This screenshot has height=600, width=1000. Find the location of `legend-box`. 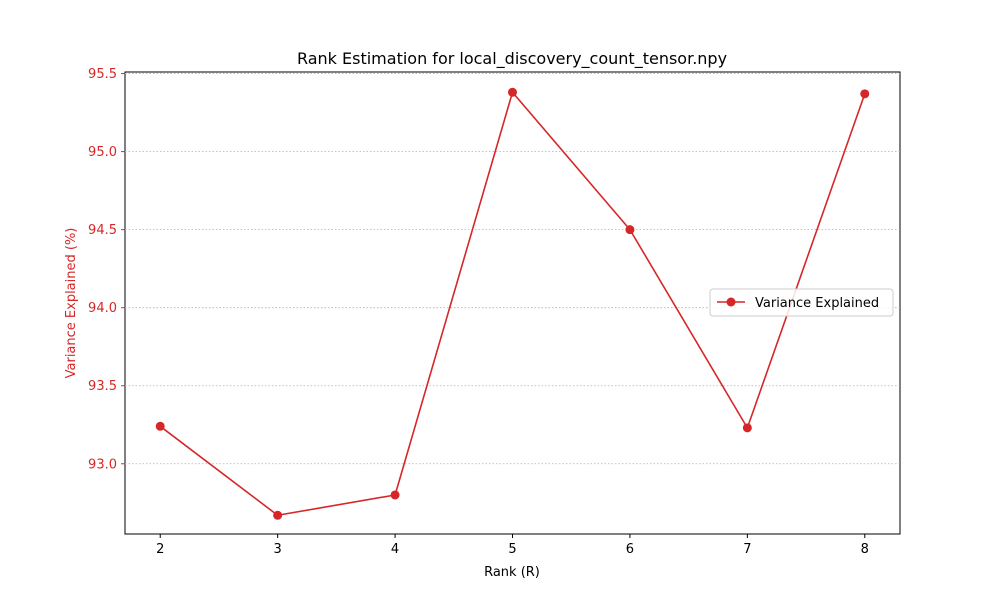

legend-box is located at coordinates (801, 302).